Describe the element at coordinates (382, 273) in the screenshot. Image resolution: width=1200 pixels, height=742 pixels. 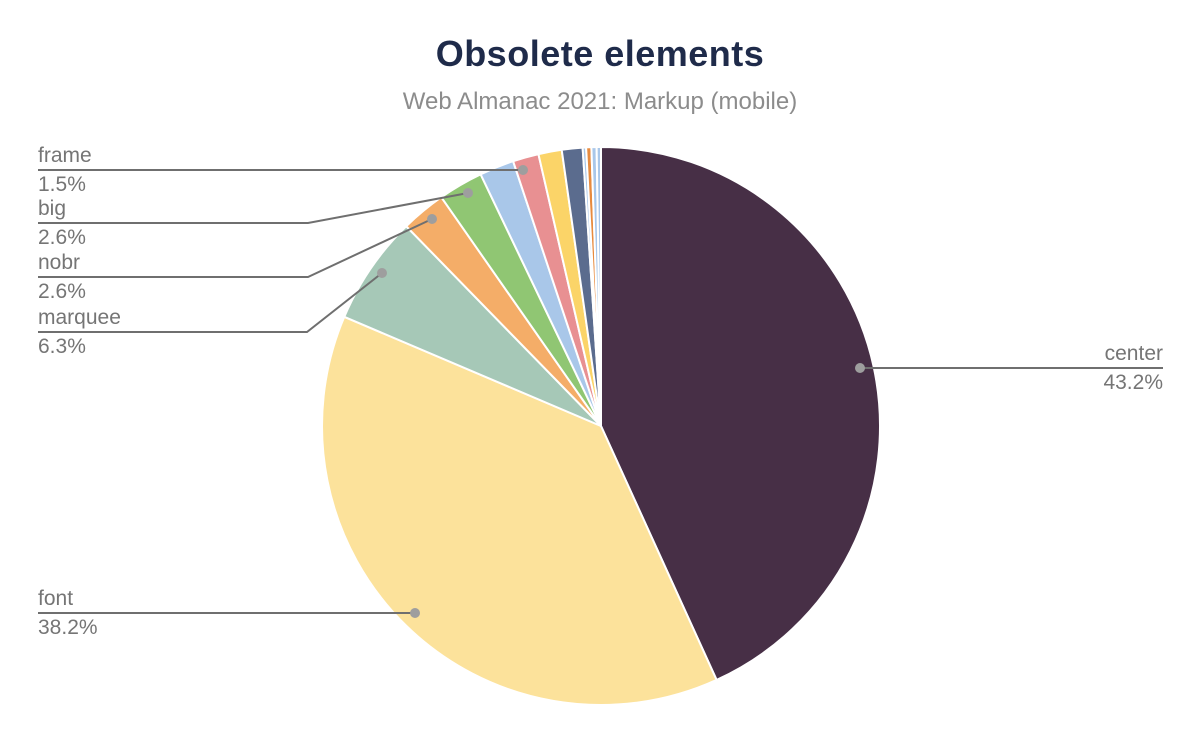
I see `marquee-leader-dot` at that location.